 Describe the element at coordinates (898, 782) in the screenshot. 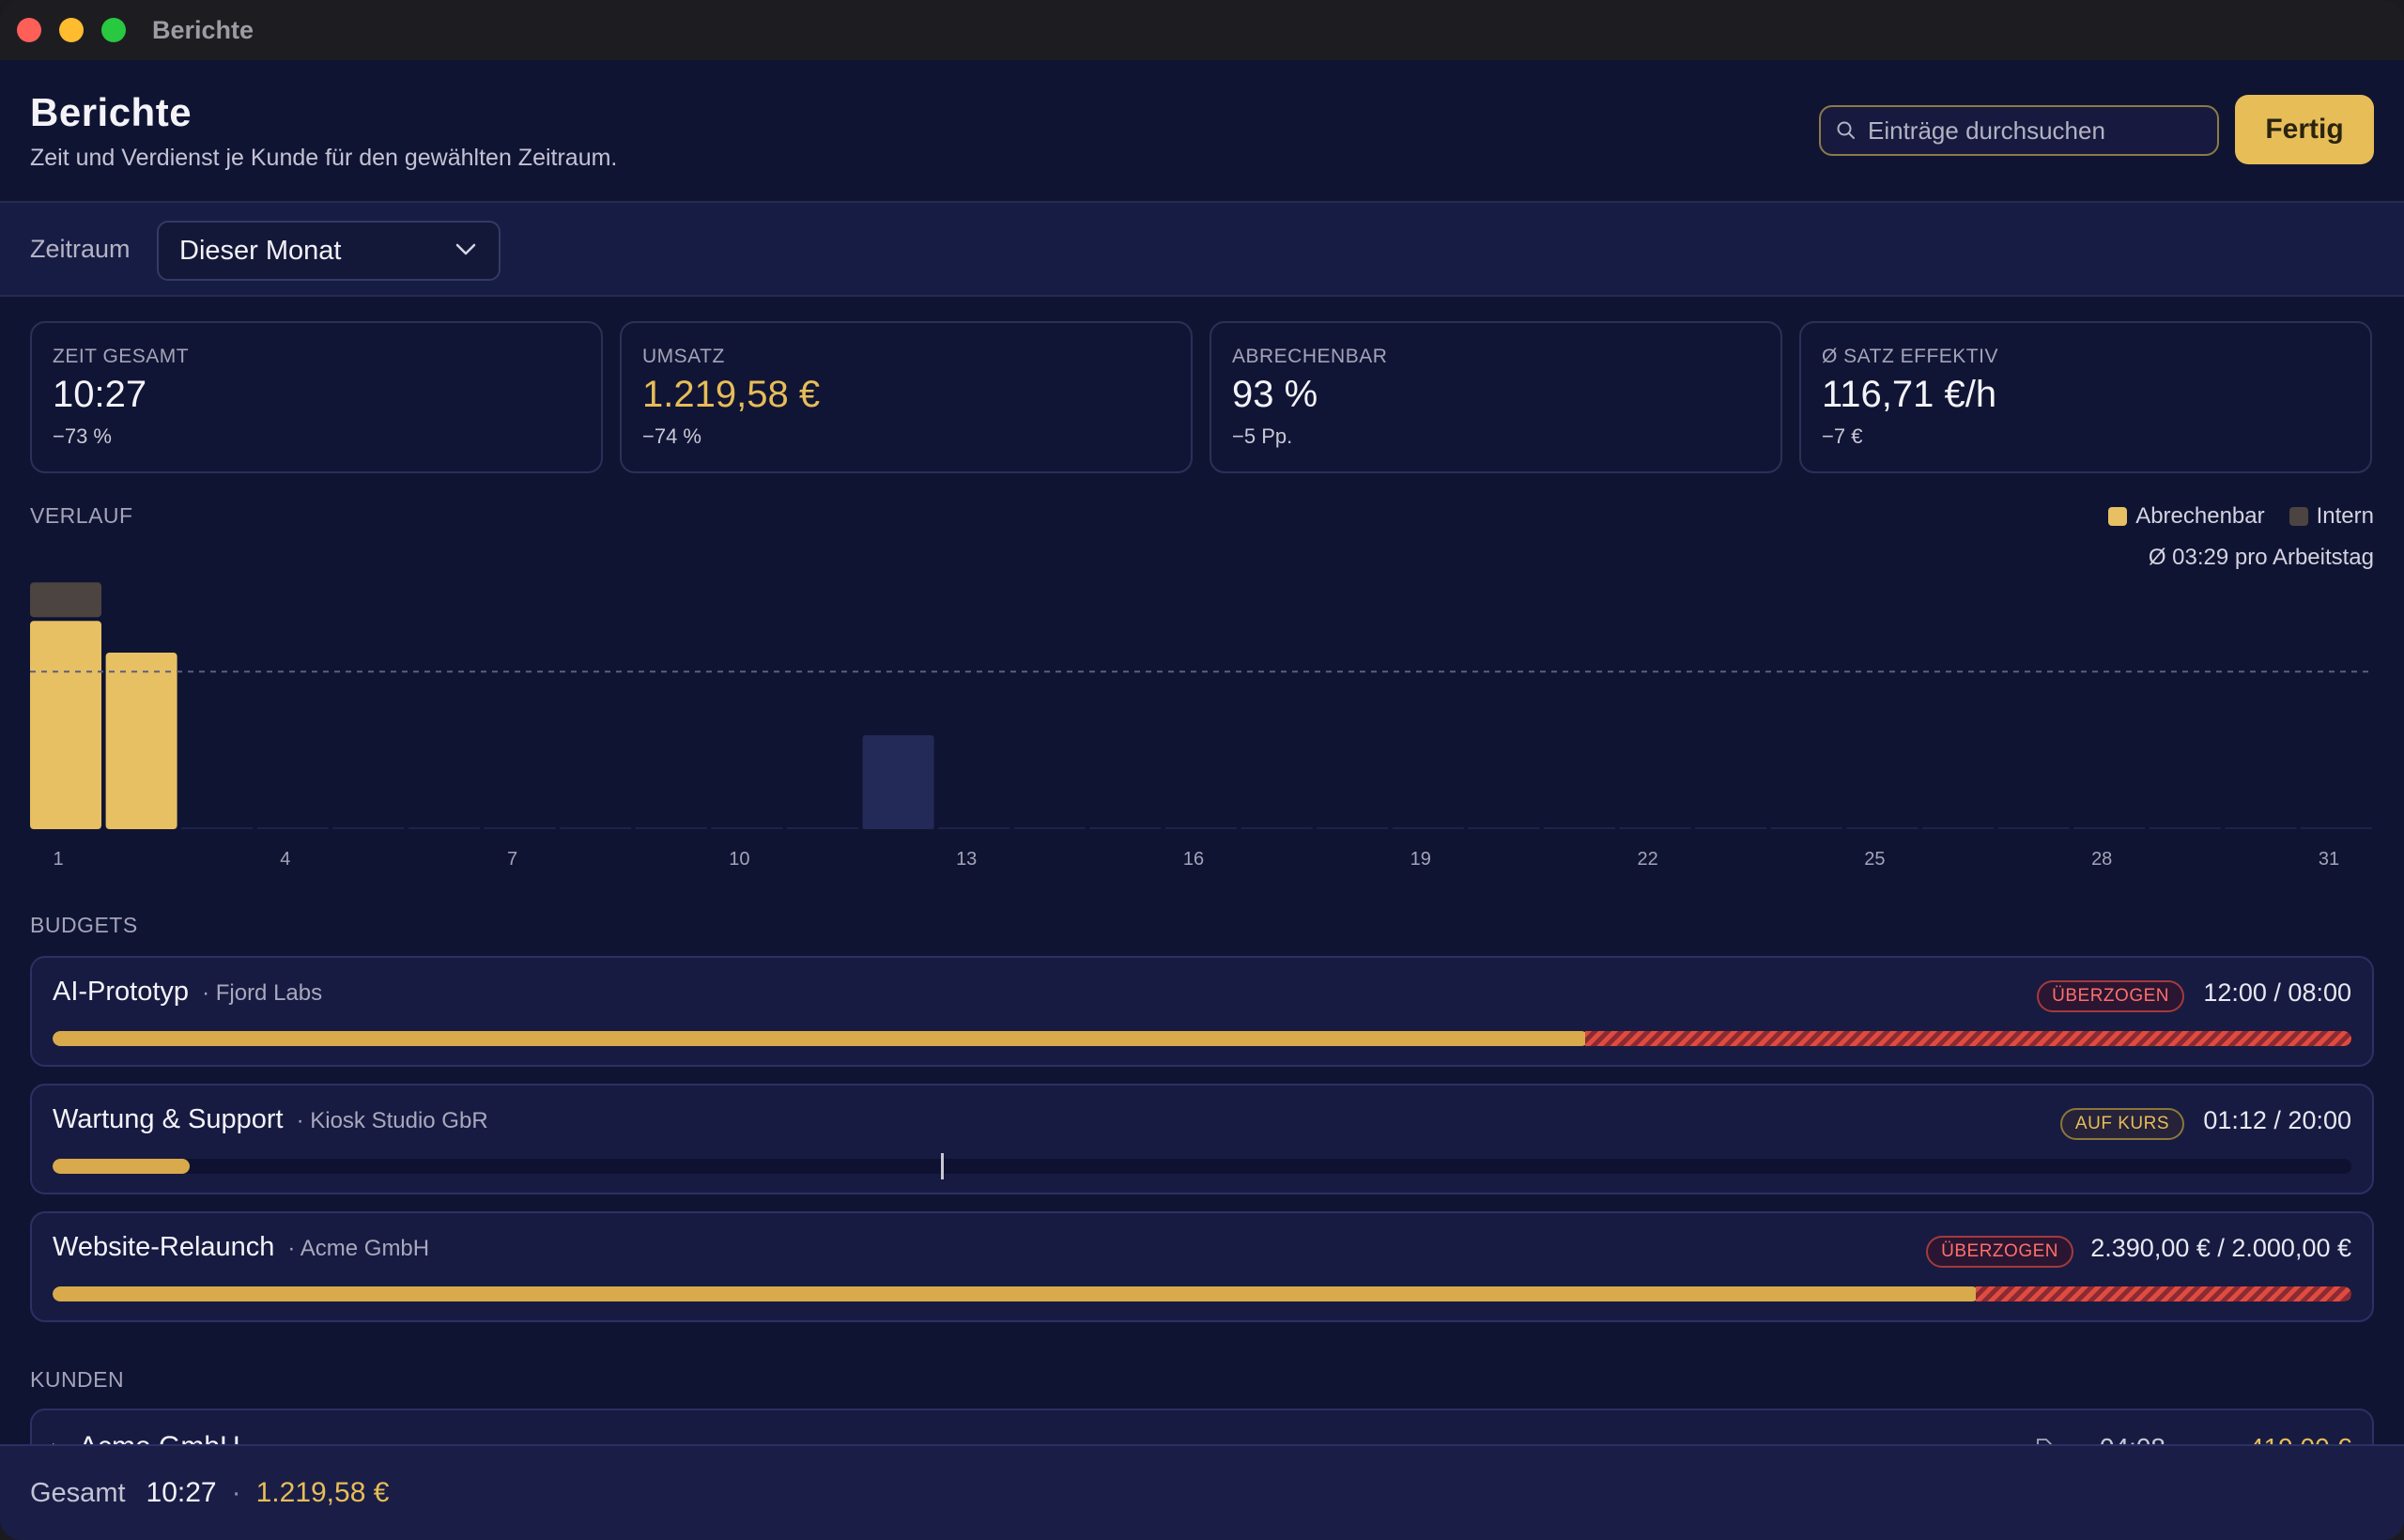

I see `today-bar` at that location.